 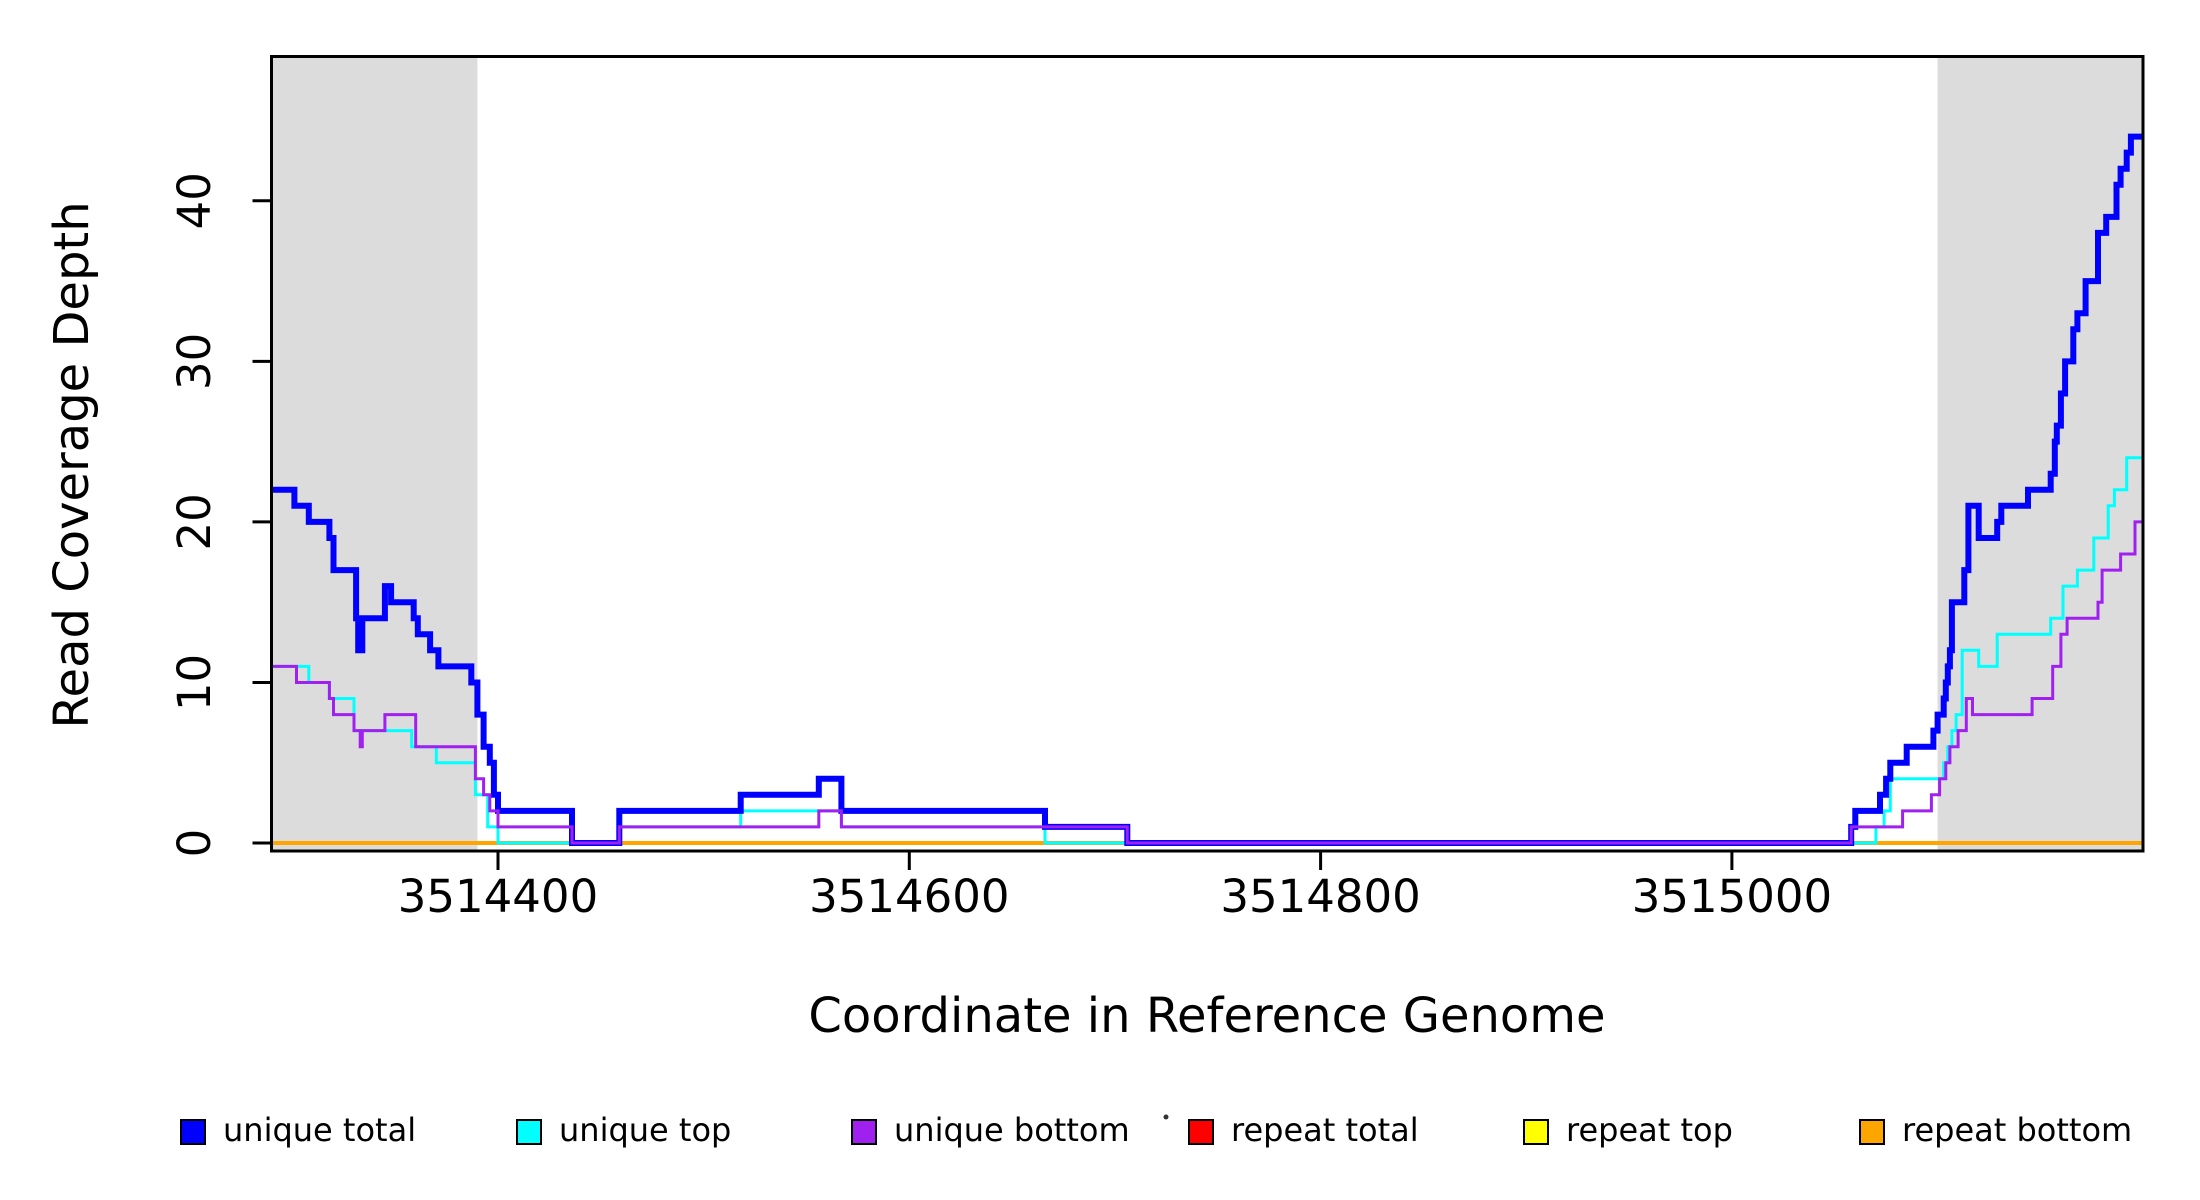 What do you see at coordinates (498, 896) in the screenshot?
I see `x-tick-label: 3514400` at bounding box center [498, 896].